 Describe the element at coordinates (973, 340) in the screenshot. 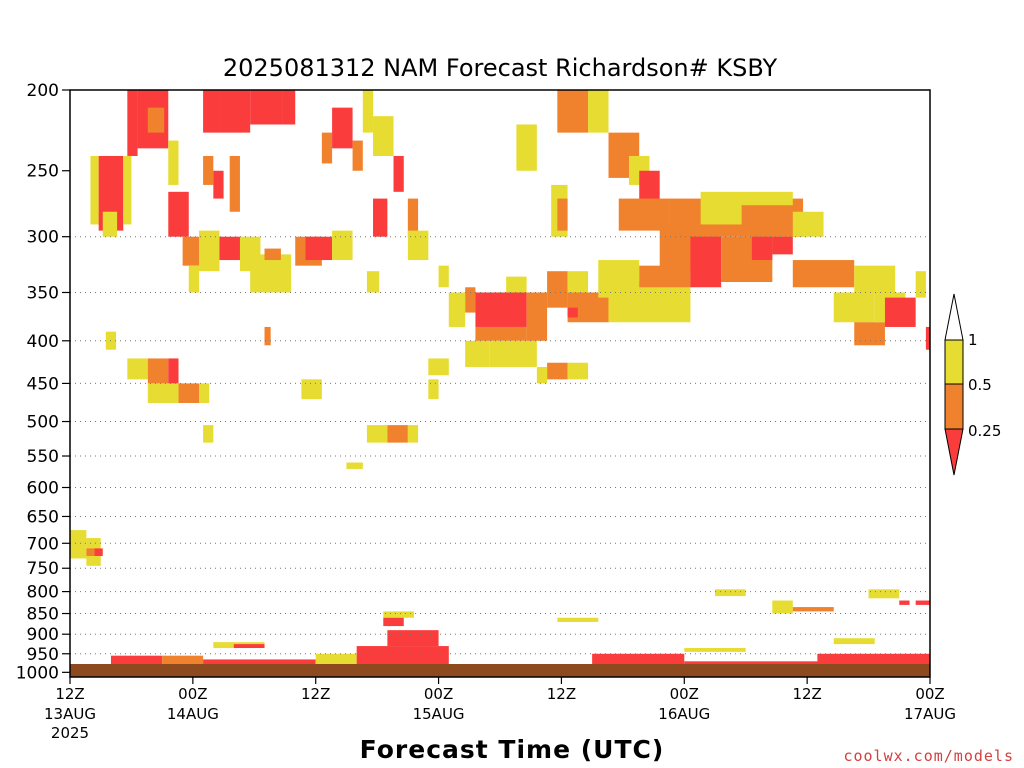

I see `legend-level-label: 1` at that location.